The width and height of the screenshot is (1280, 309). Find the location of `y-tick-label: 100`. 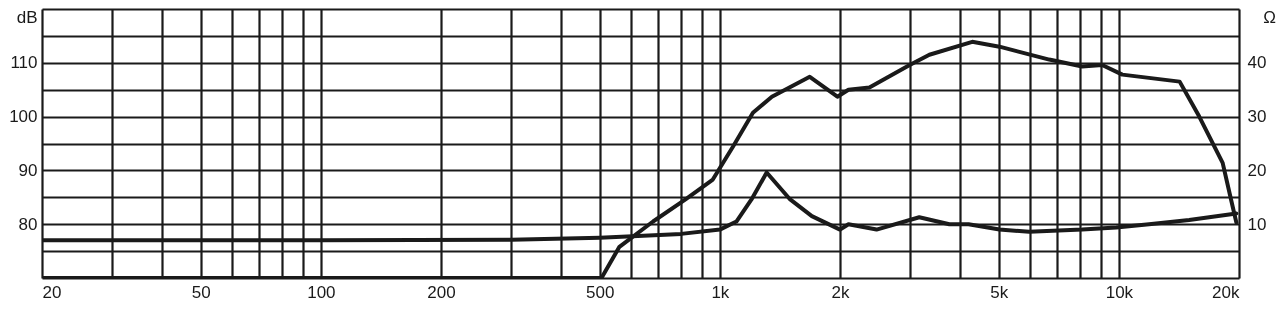

y-tick-label: 100 is located at coordinates (23, 117).